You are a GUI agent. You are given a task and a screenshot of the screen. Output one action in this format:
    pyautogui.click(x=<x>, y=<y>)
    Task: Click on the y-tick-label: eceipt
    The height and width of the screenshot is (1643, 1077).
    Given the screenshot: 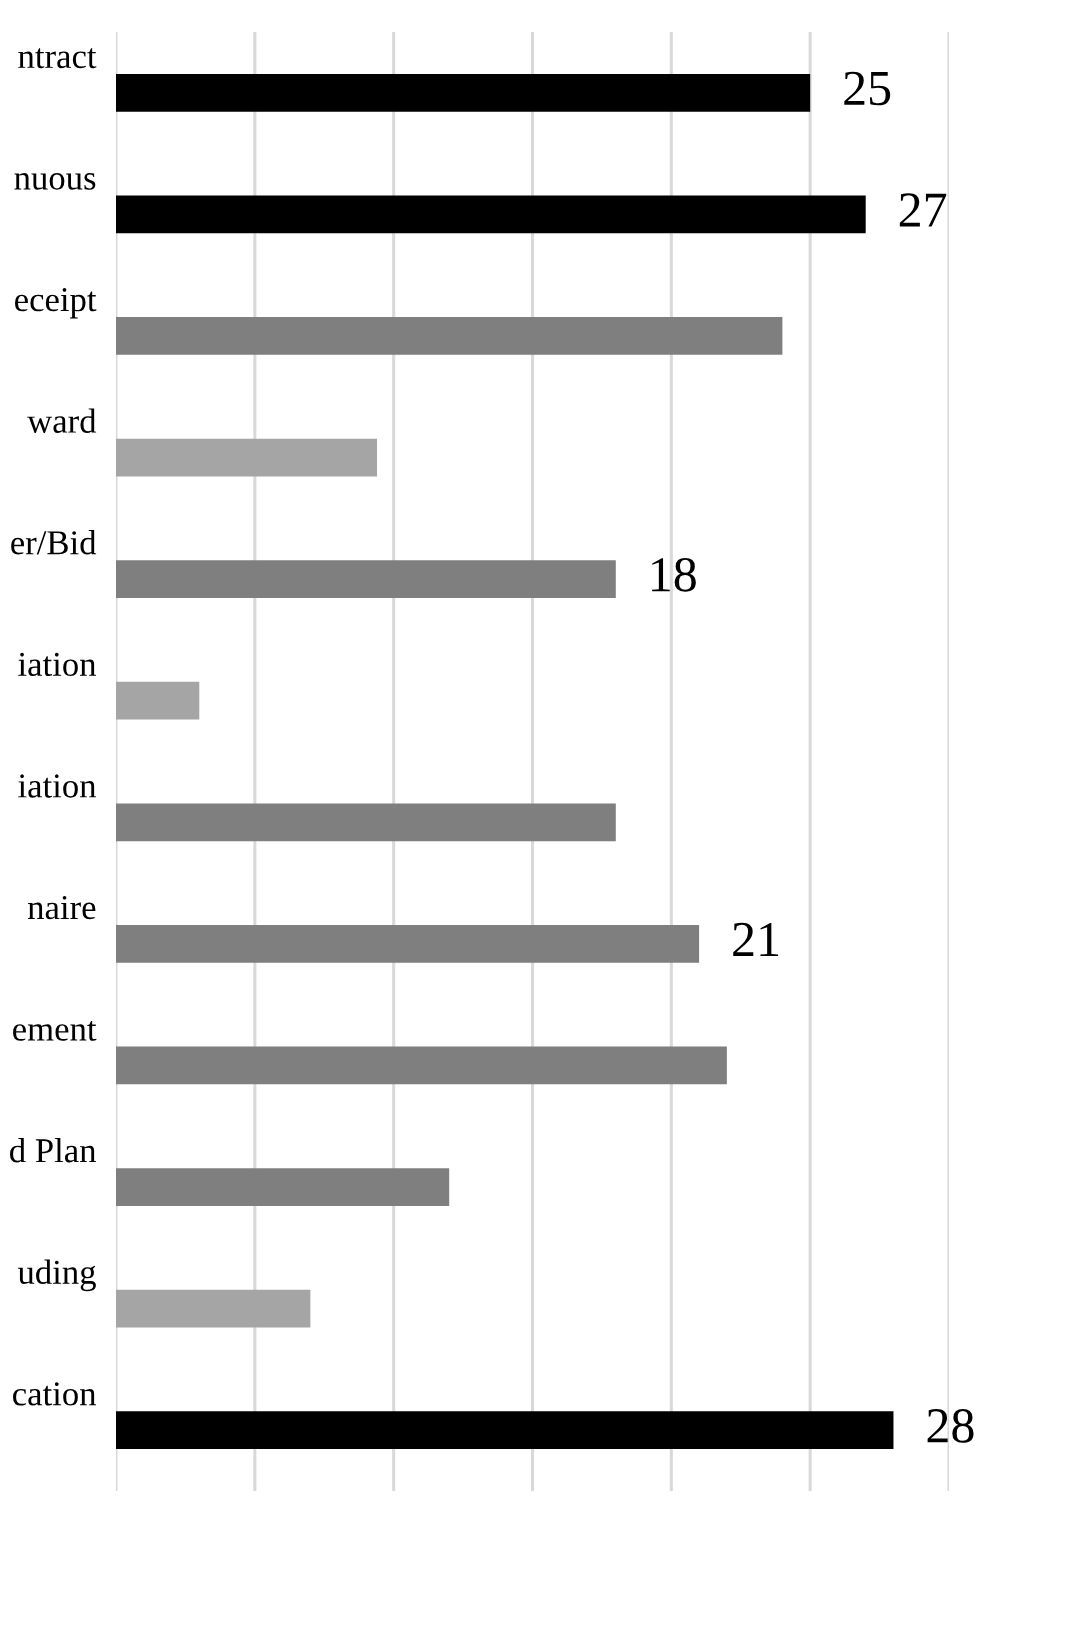 What is the action you would take?
    pyautogui.click(x=56, y=303)
    